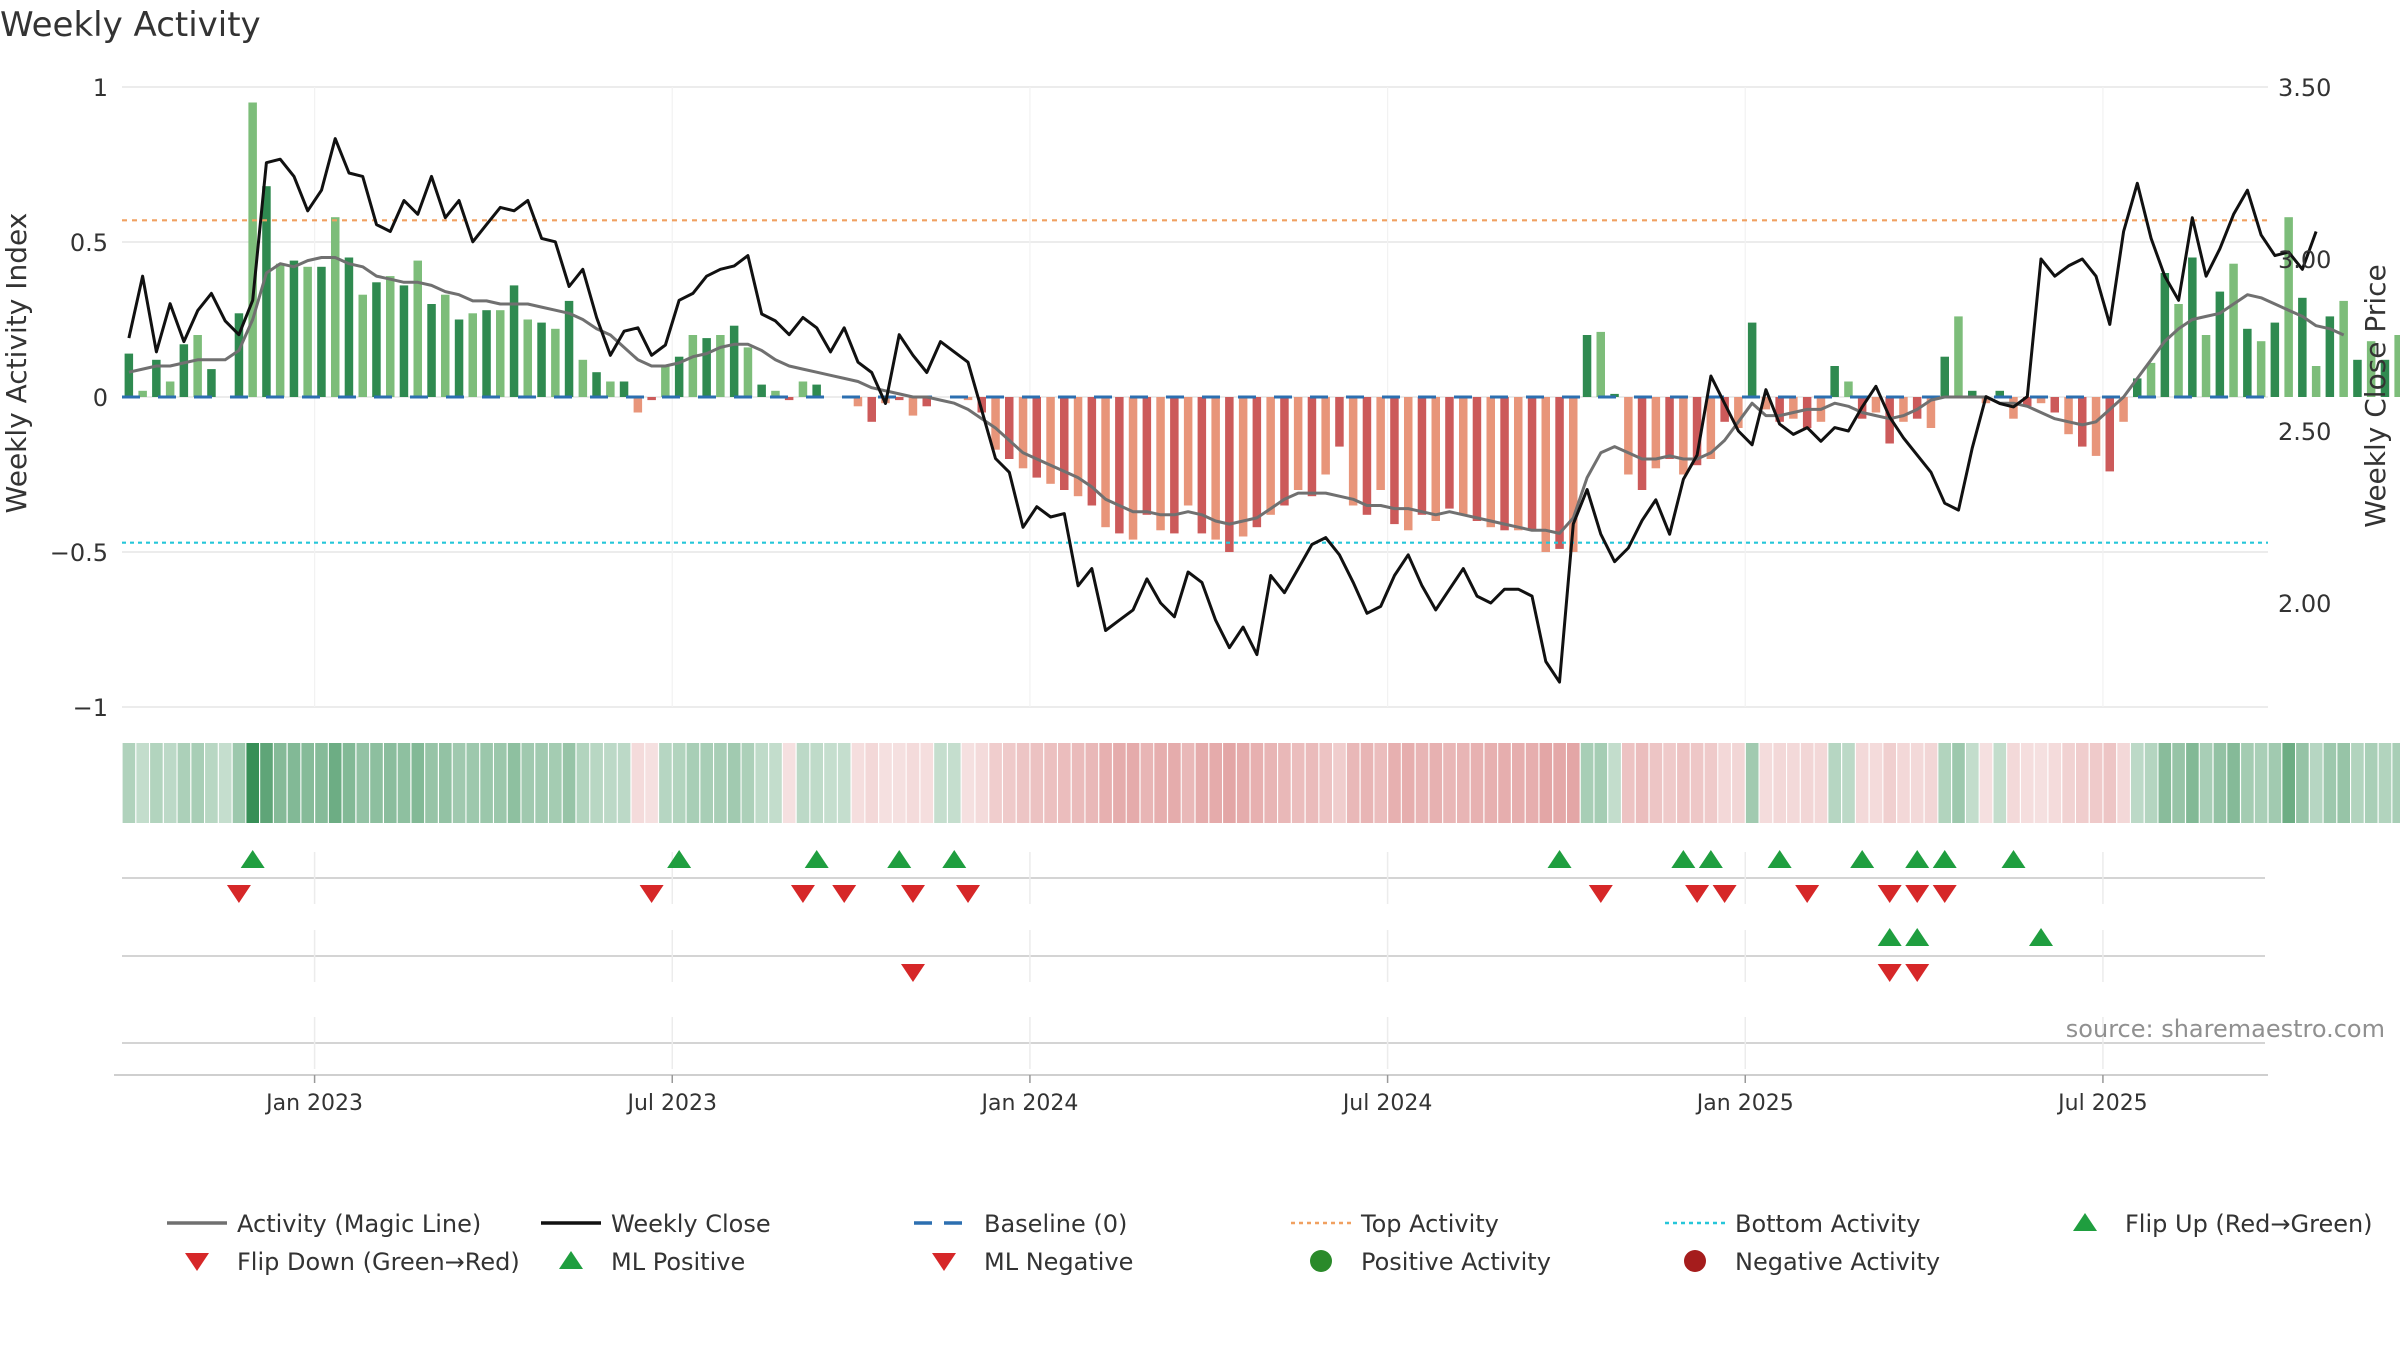 This screenshot has width=2400, height=1350. What do you see at coordinates (1695, 1261) in the screenshot?
I see `legend-swatch` at bounding box center [1695, 1261].